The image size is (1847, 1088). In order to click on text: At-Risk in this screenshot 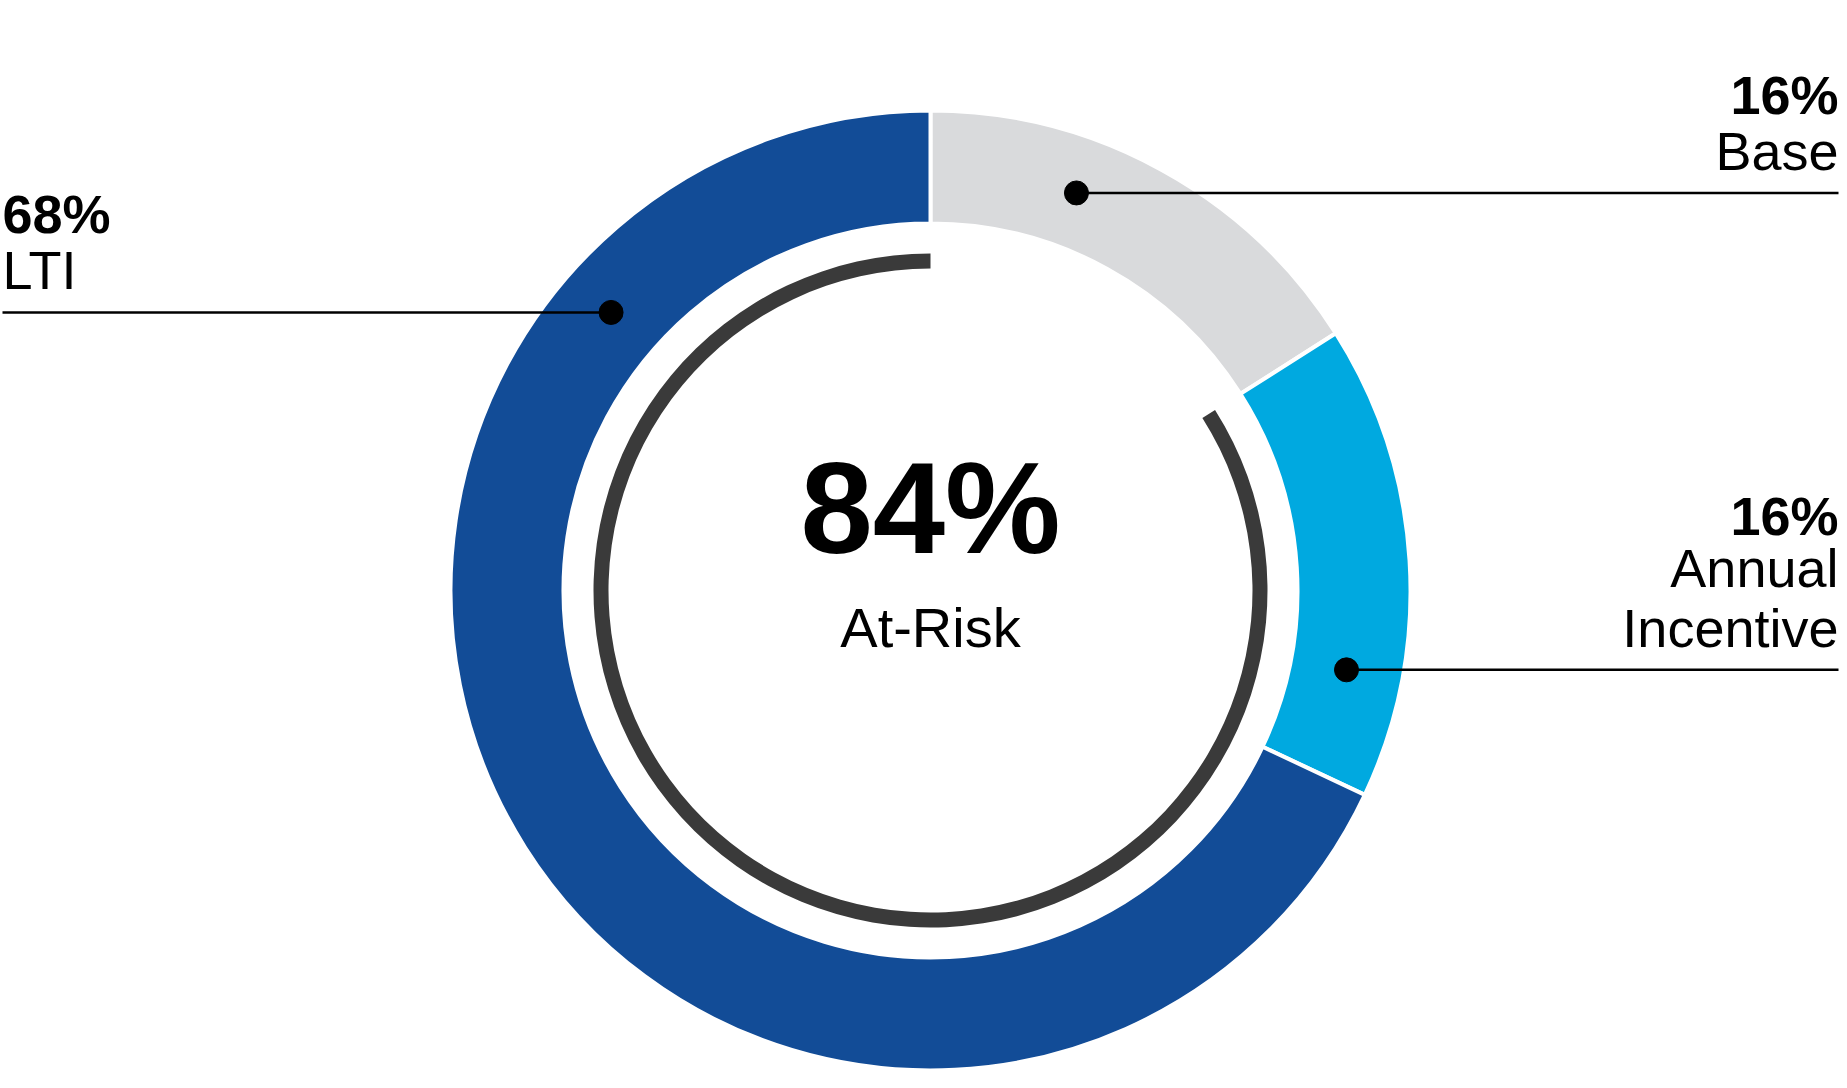, I will do `click(931, 627)`.